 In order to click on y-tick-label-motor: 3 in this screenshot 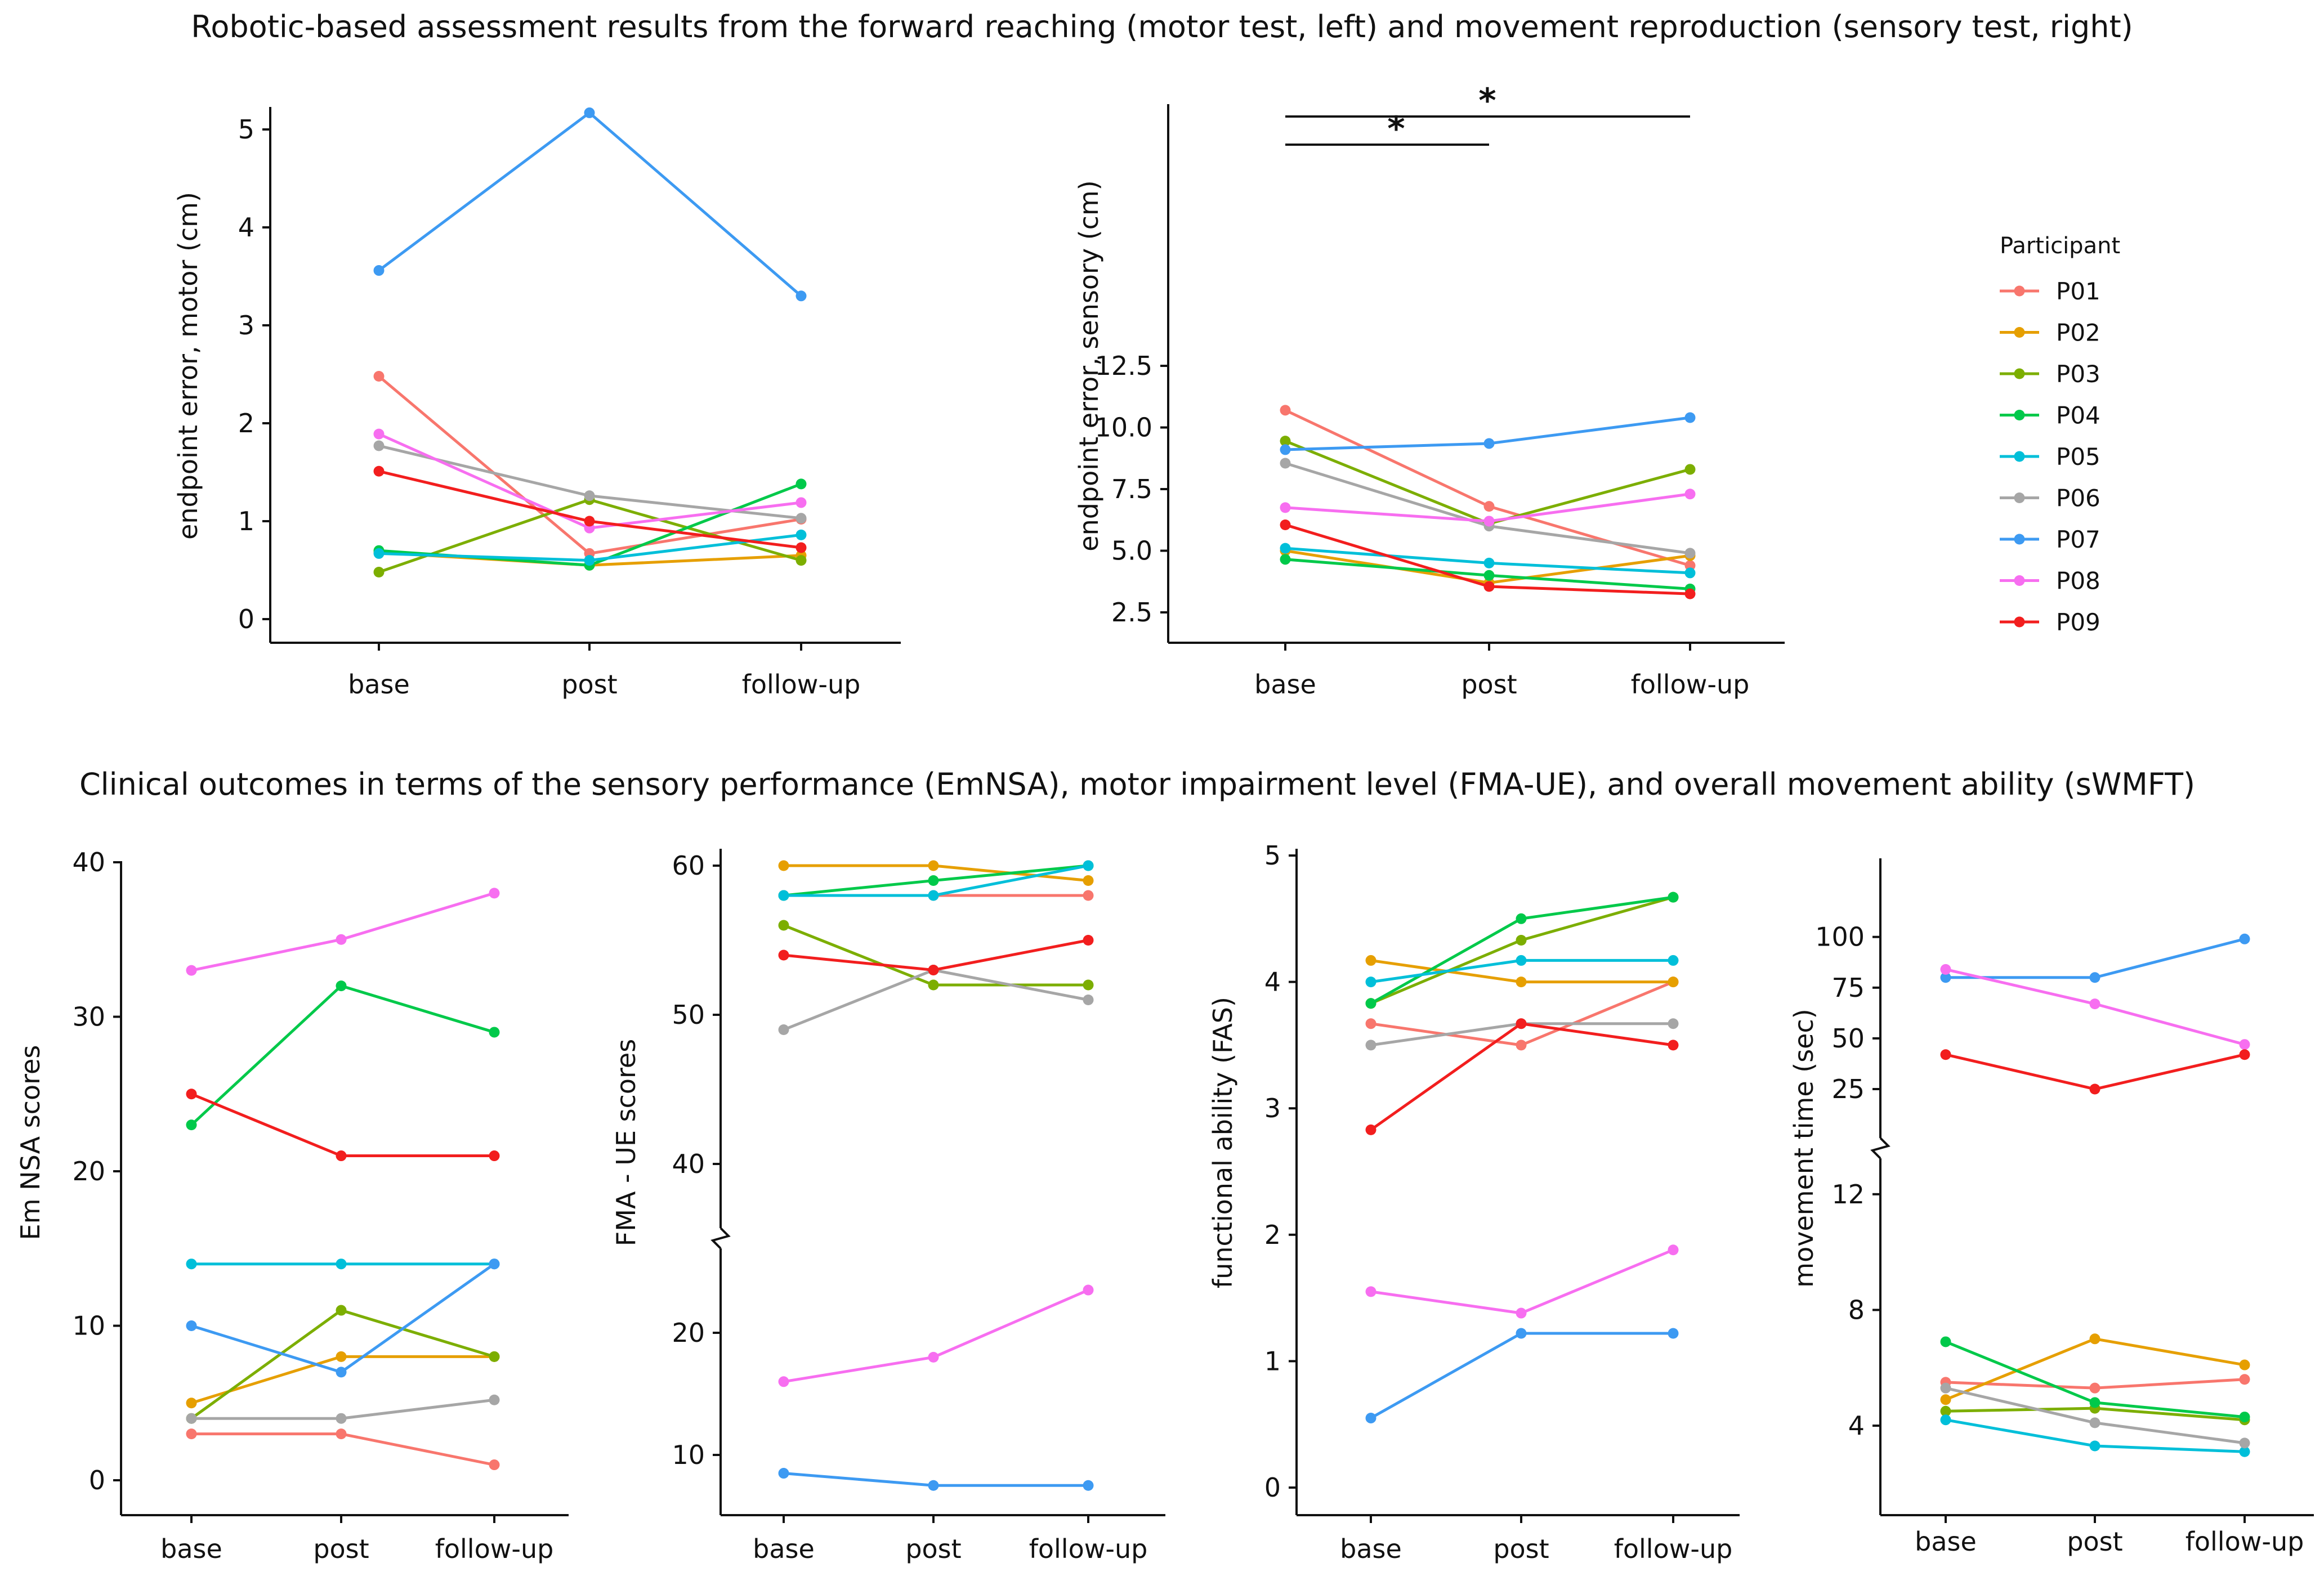, I will do `click(246, 325)`.